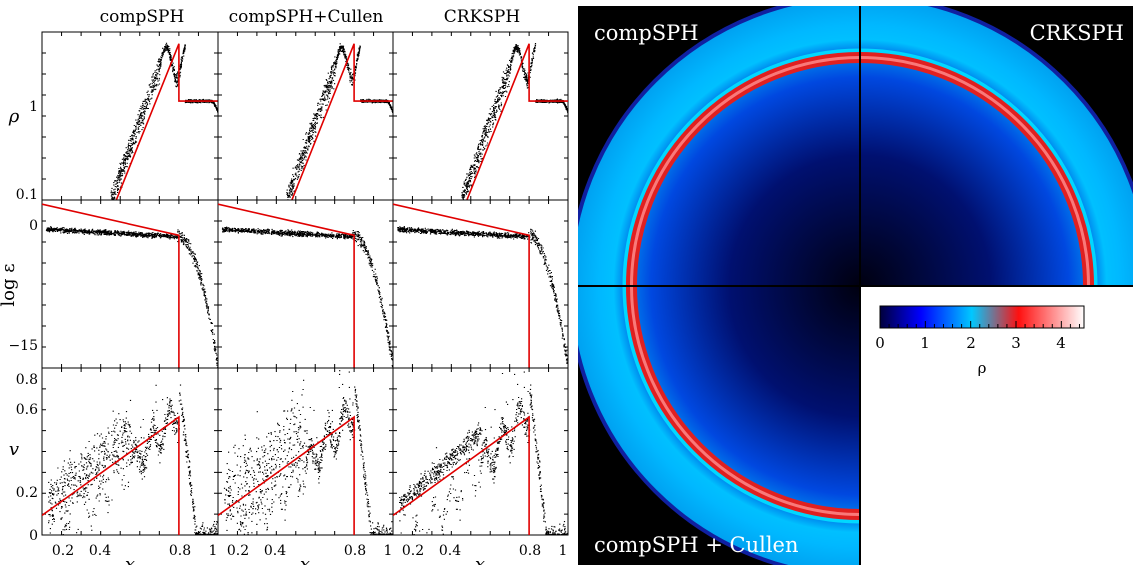 This screenshot has width=1133, height=565. Describe the element at coordinates (1077, 33) in the screenshot. I see `quadrant-label-crksph: CRKSPH` at that location.